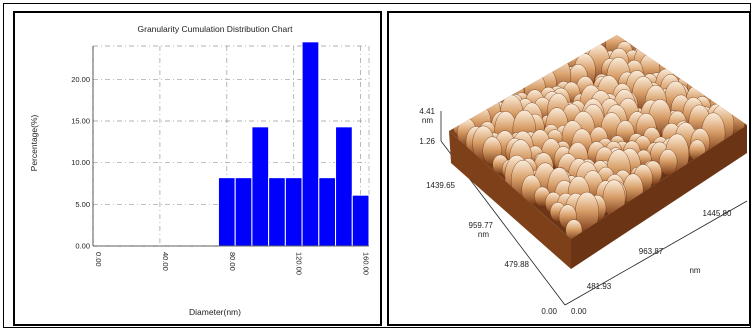  I want to click on origin-left-label: 0.00, so click(549, 311).